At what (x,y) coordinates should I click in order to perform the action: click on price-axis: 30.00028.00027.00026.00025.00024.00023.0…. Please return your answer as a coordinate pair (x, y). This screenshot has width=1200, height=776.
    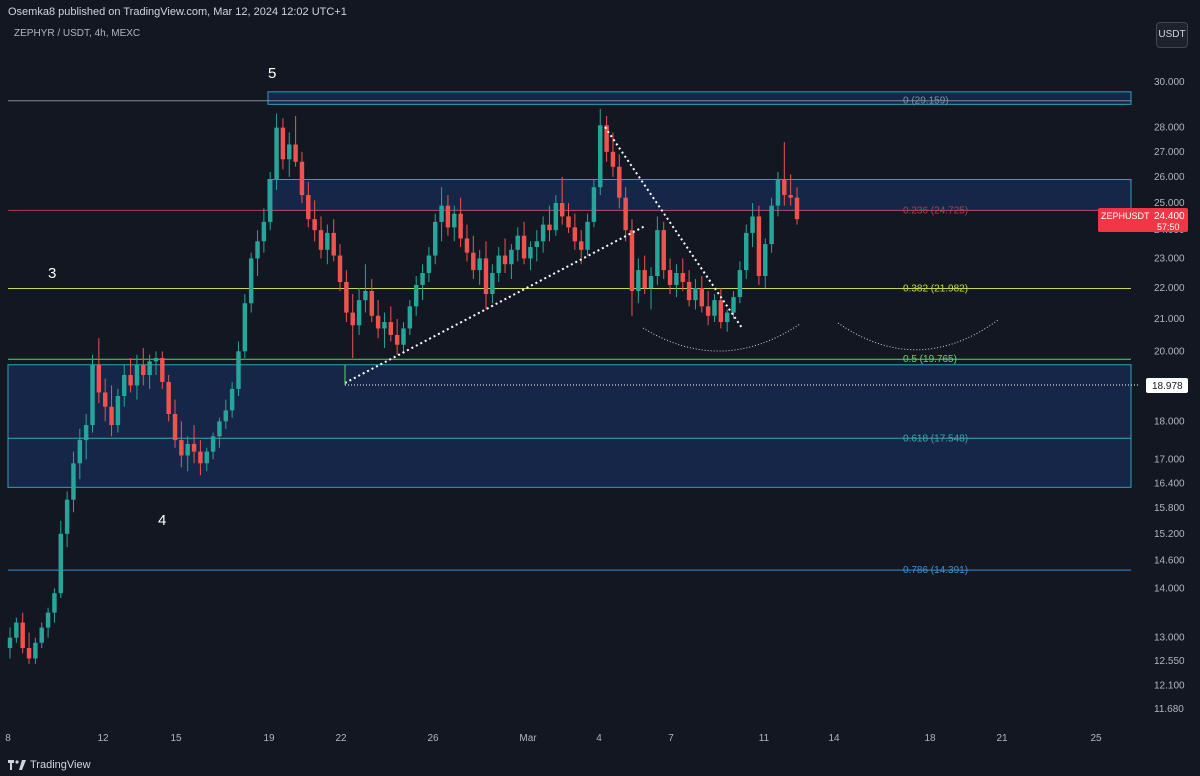
    Looking at the image, I should click on (1170, 395).